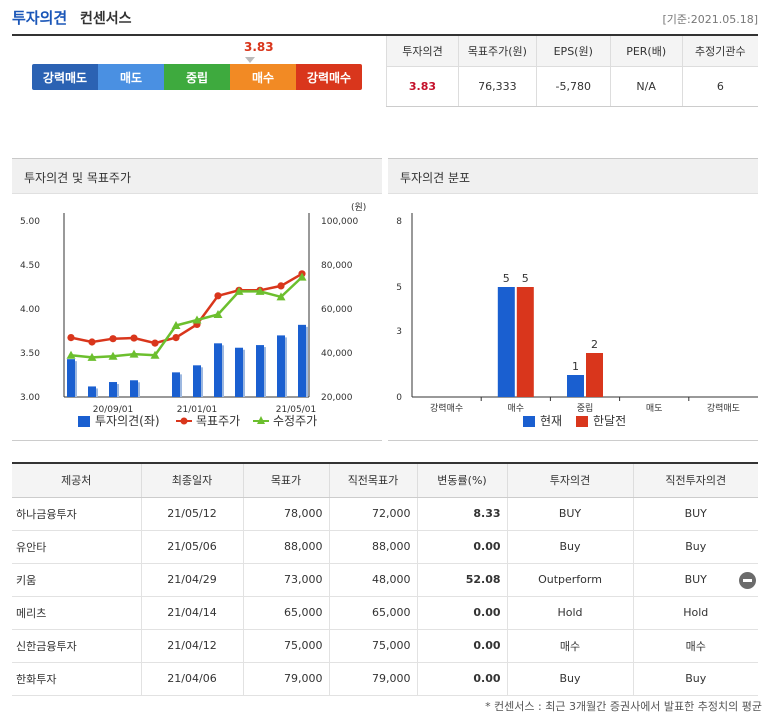 This screenshot has width=770, height=723. Describe the element at coordinates (422, 51) in the screenshot. I see `summary-header-opinion: 투자의견` at that location.